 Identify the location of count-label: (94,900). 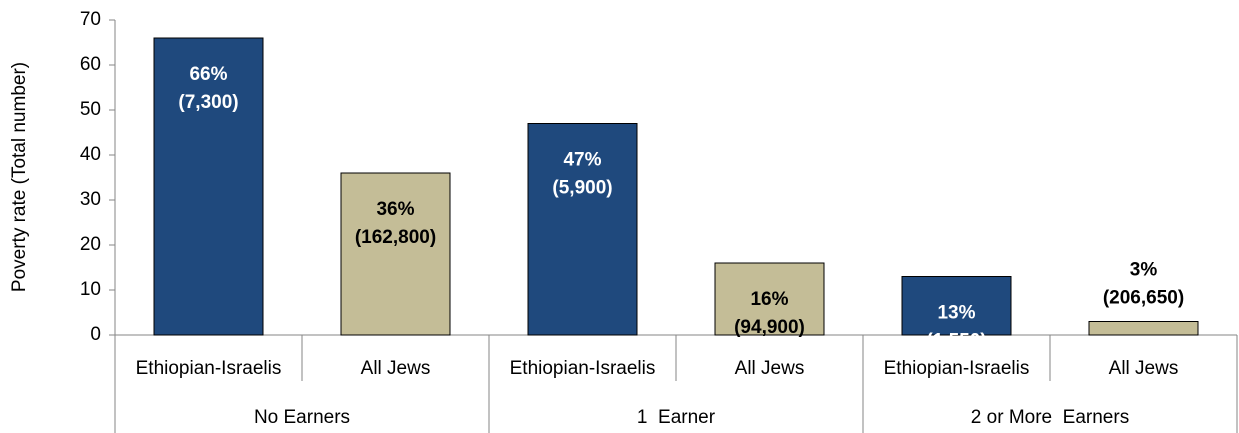
(769, 327).